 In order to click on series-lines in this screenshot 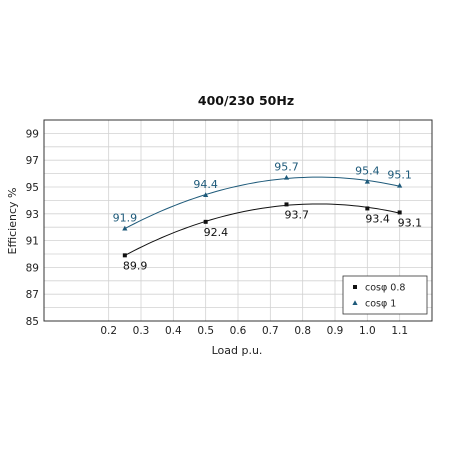, I will do `click(262, 216)`.